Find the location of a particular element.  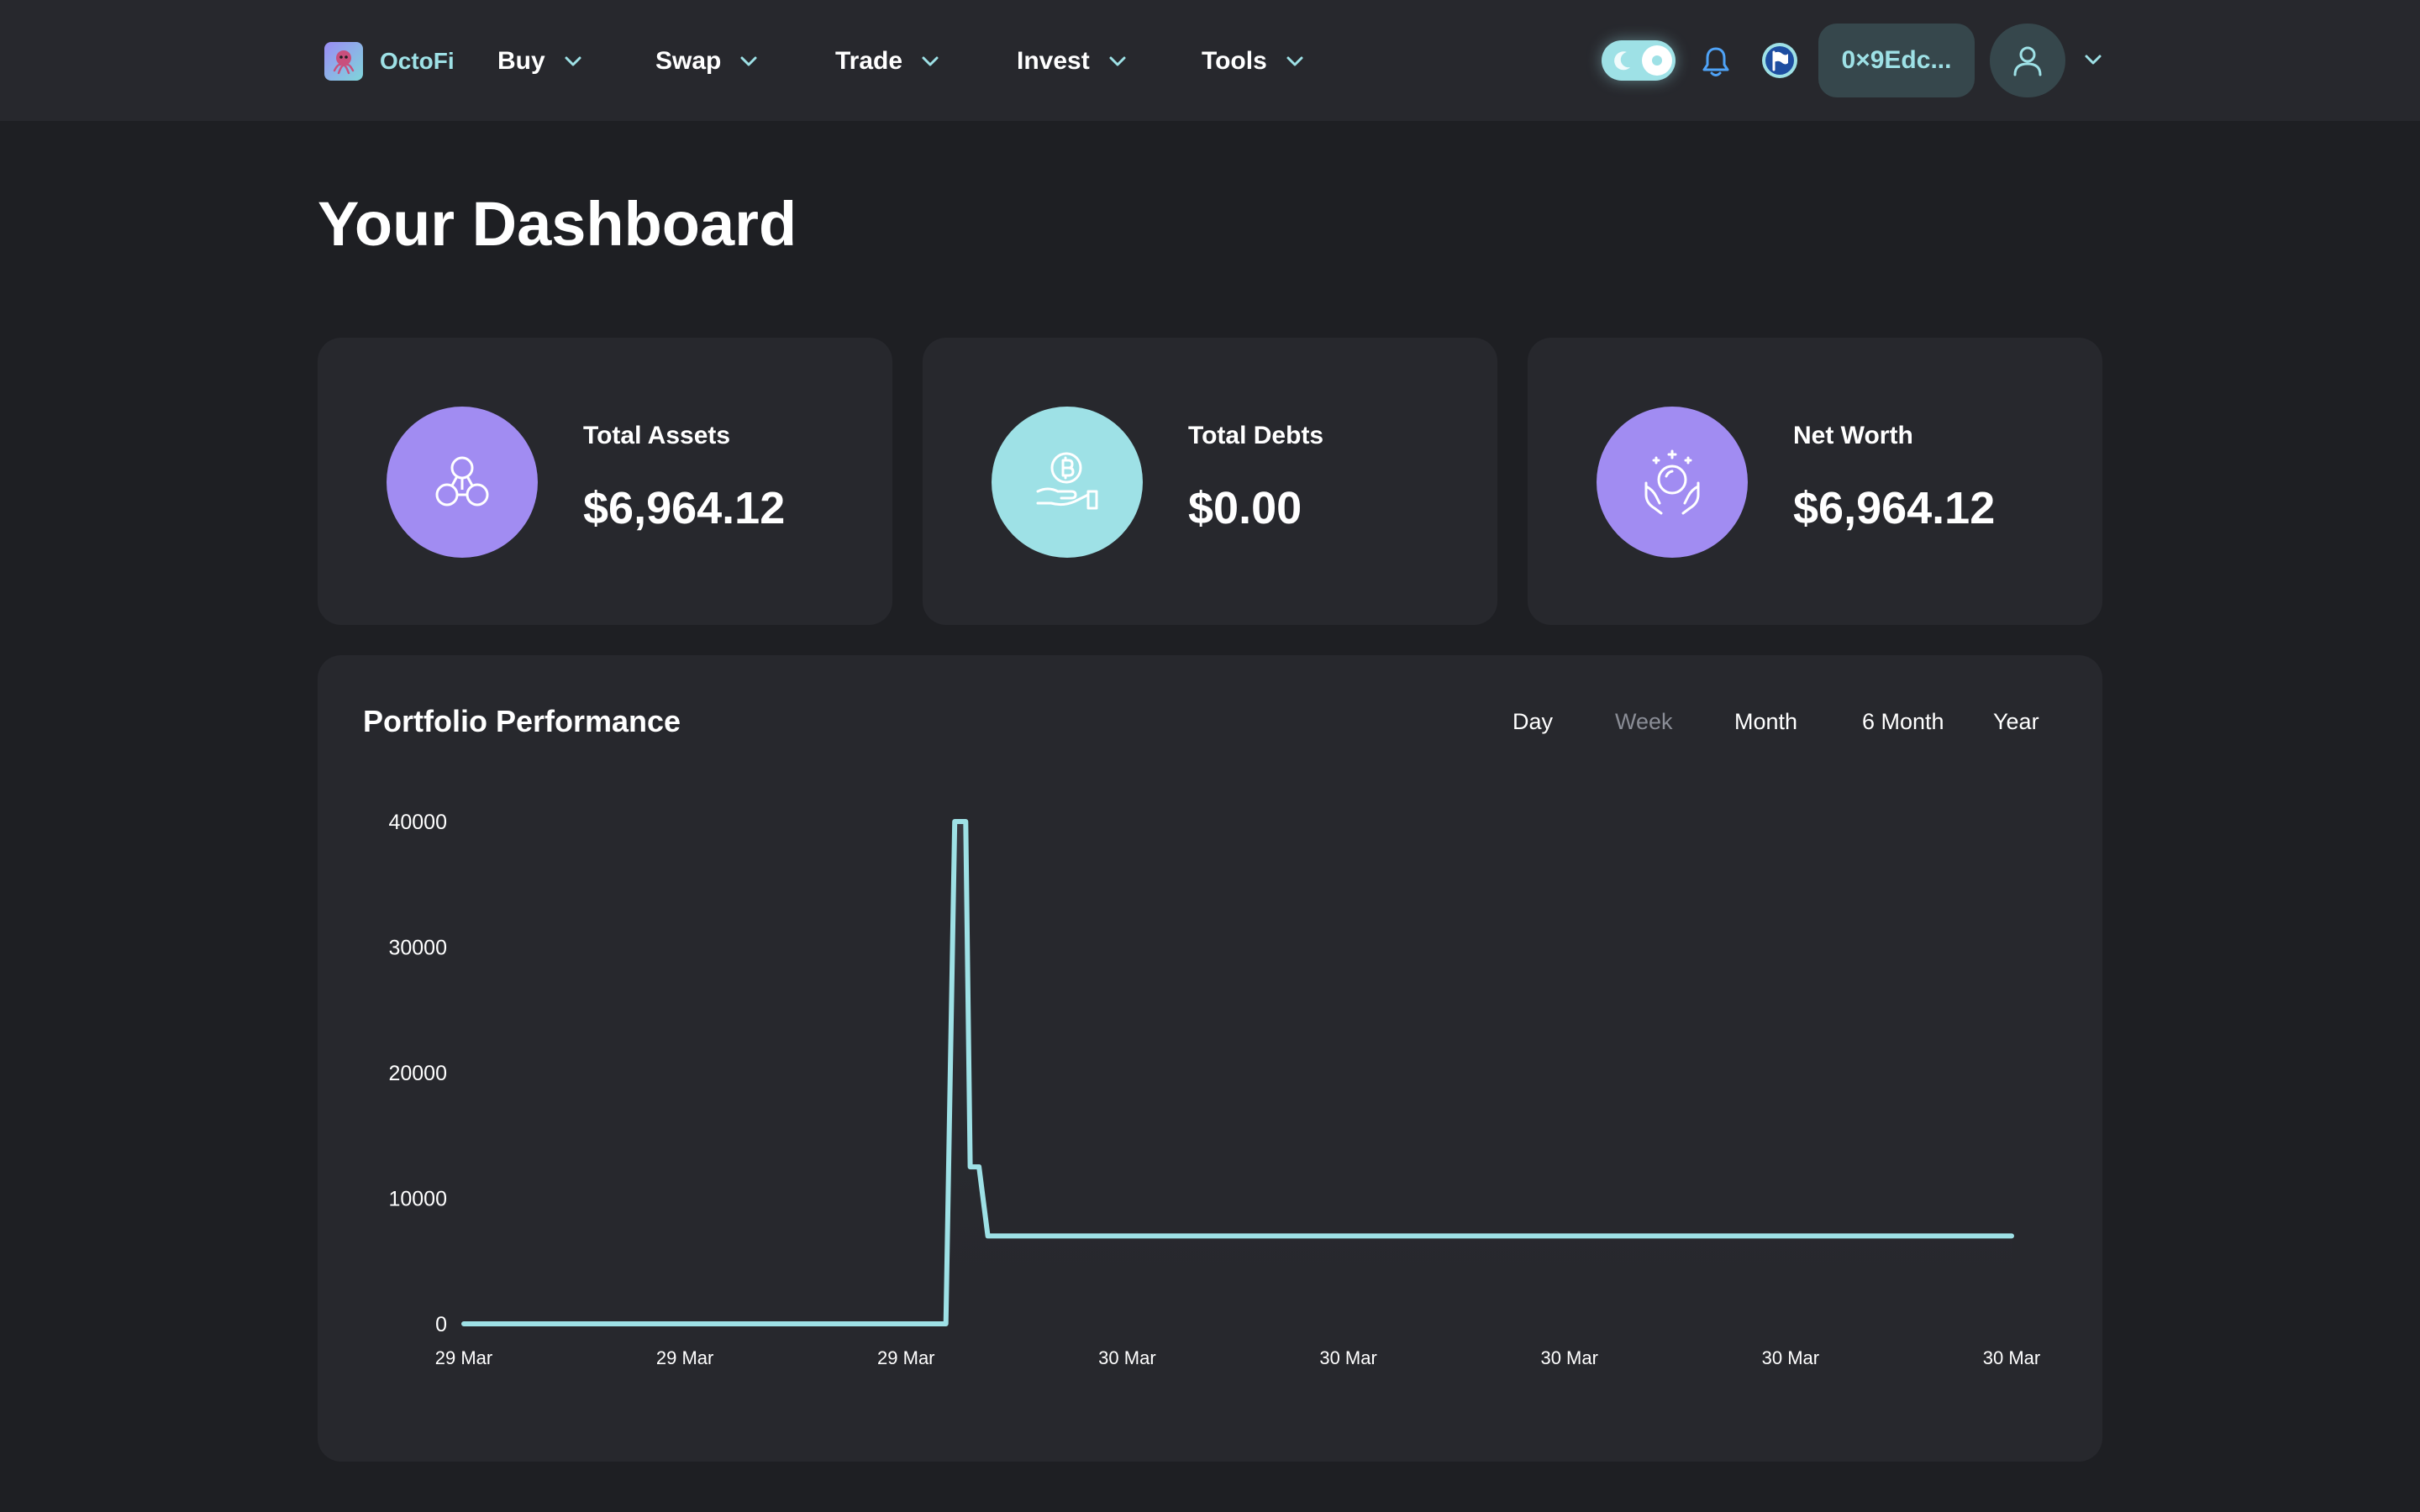

nav-invest-label: Invest is located at coordinates (1053, 61).